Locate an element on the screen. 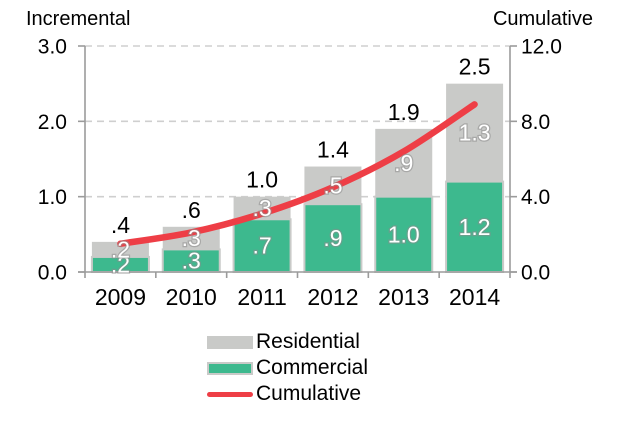 The width and height of the screenshot is (630, 427). left-axis-tick-label: 2.0 is located at coordinates (52, 122).